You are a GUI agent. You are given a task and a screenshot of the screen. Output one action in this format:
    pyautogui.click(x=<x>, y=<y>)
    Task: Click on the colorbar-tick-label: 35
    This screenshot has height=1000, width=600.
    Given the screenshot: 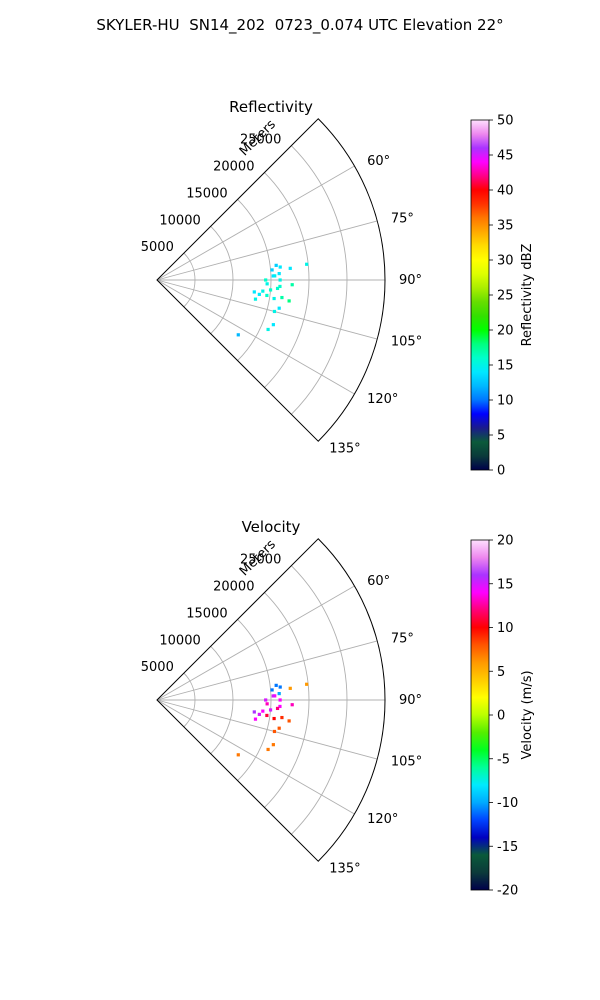 What is the action you would take?
    pyautogui.click(x=505, y=226)
    